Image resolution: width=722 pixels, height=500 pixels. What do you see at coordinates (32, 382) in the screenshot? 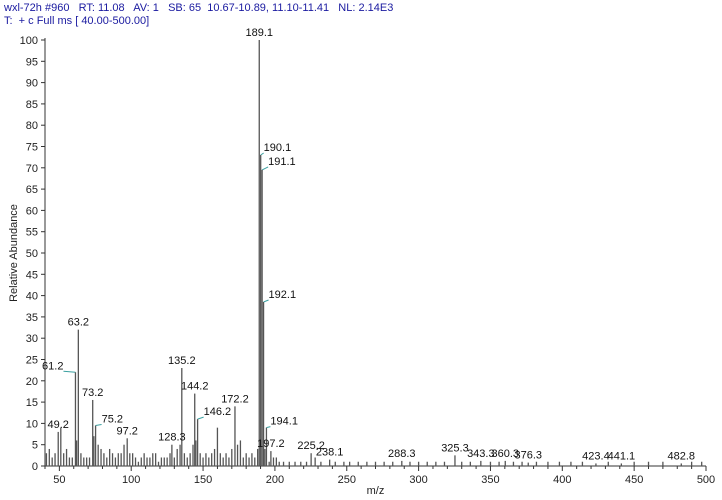
I see `y-tick-label: 20` at bounding box center [32, 382].